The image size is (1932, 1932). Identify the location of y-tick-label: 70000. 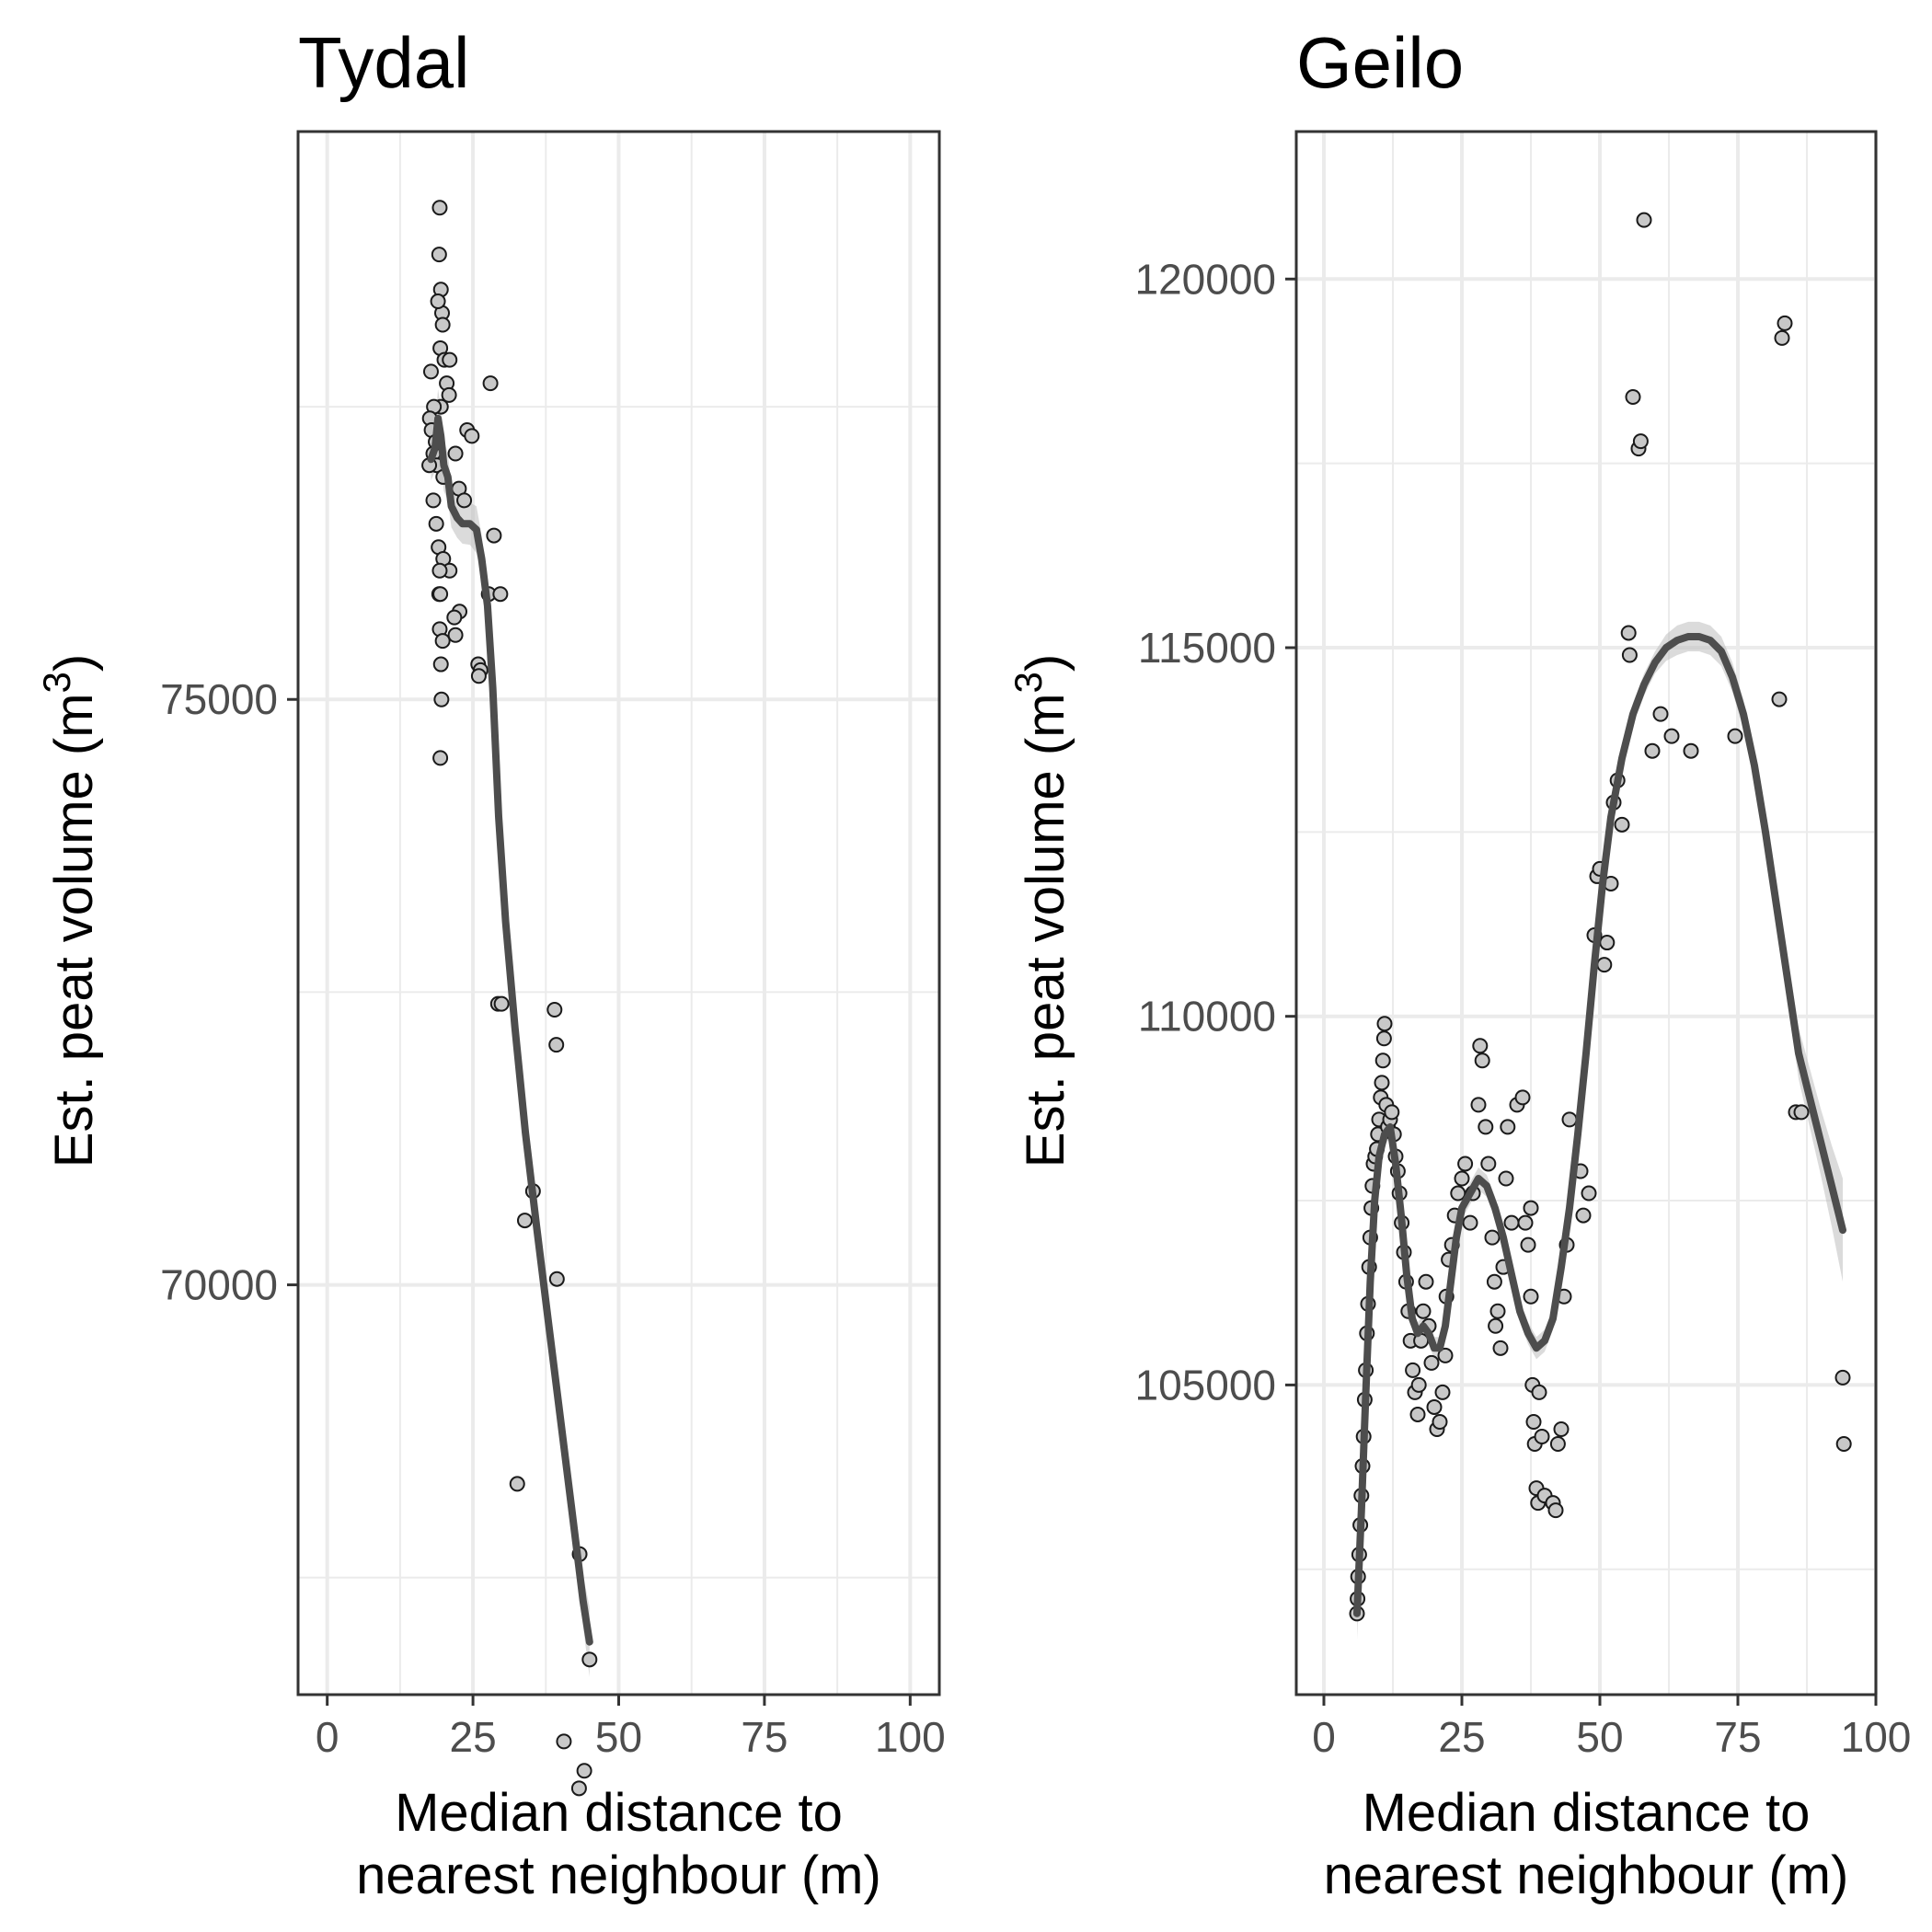
(219, 1285).